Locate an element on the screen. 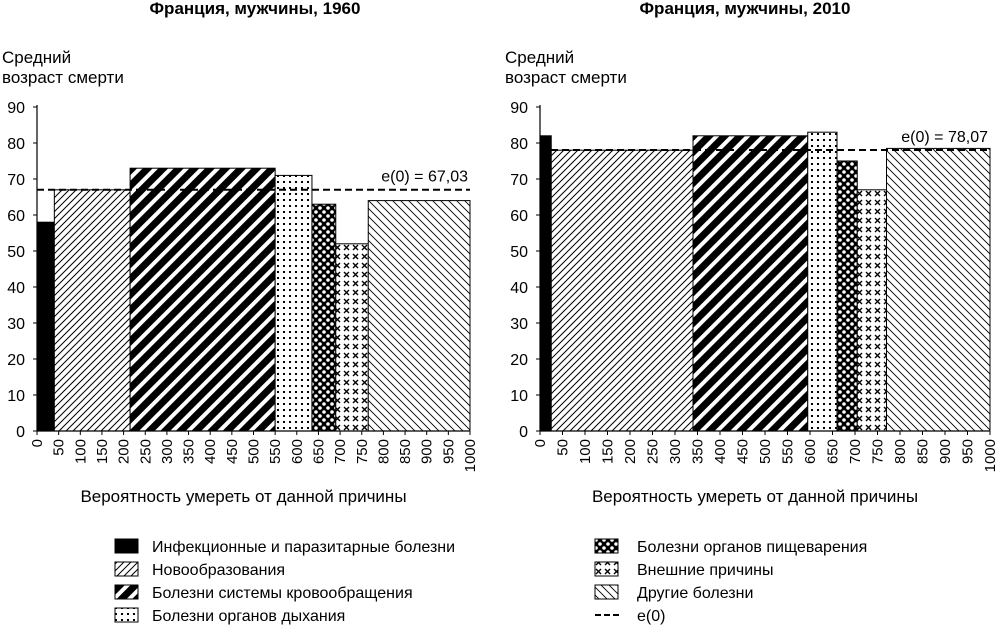 This screenshot has width=1000, height=626. legend-swatch-circulatory is located at coordinates (126, 592).